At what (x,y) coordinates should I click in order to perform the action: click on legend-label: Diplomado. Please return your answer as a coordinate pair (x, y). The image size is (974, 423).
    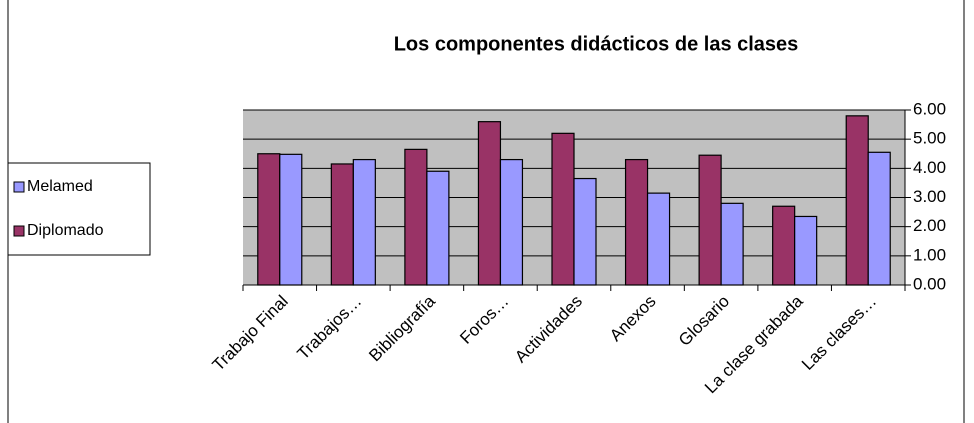
    Looking at the image, I should click on (65, 230).